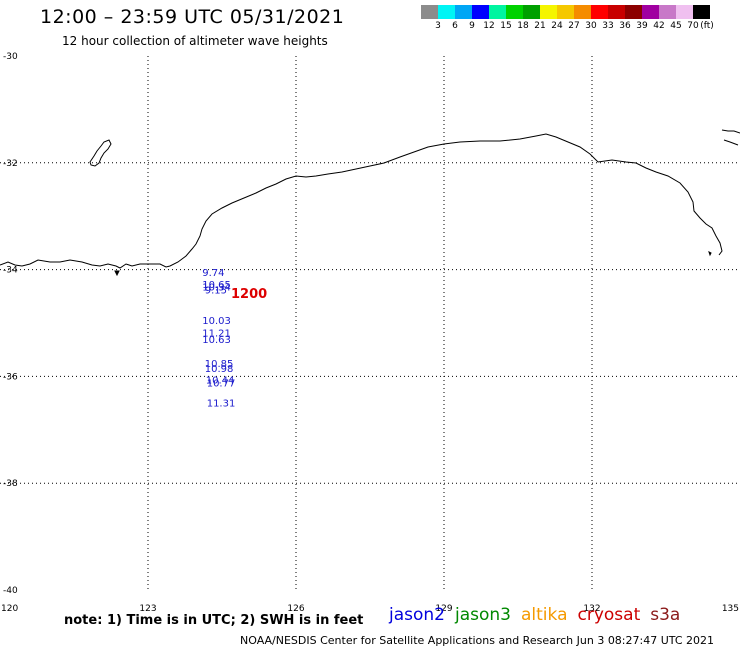 This screenshot has height=650, width=740. Describe the element at coordinates (213, 273) in the screenshot. I see `wave-height-label: 9.74` at that location.